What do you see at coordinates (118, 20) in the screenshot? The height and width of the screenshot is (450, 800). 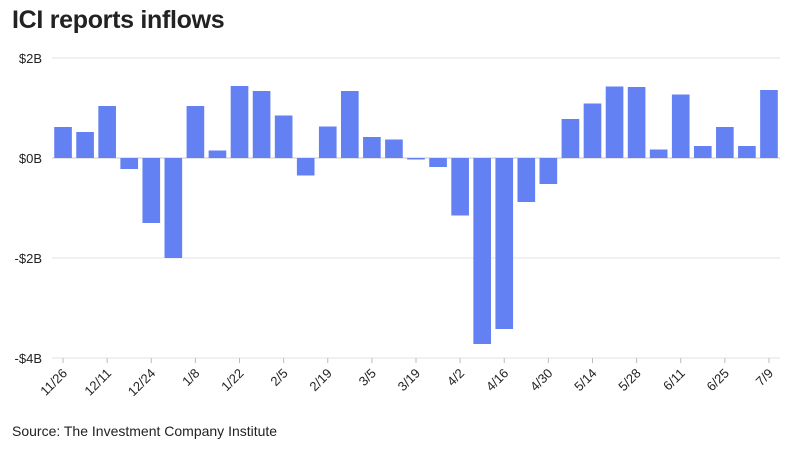 I see `chart-title: ICI reports inflows` at bounding box center [118, 20].